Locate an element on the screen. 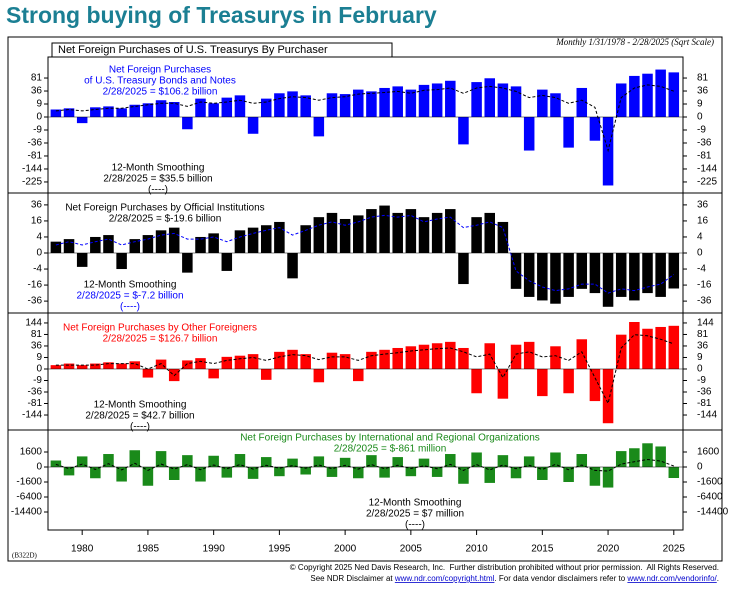 The width and height of the screenshot is (729, 596). y-tick-label-right: -1600 is located at coordinates (710, 482).